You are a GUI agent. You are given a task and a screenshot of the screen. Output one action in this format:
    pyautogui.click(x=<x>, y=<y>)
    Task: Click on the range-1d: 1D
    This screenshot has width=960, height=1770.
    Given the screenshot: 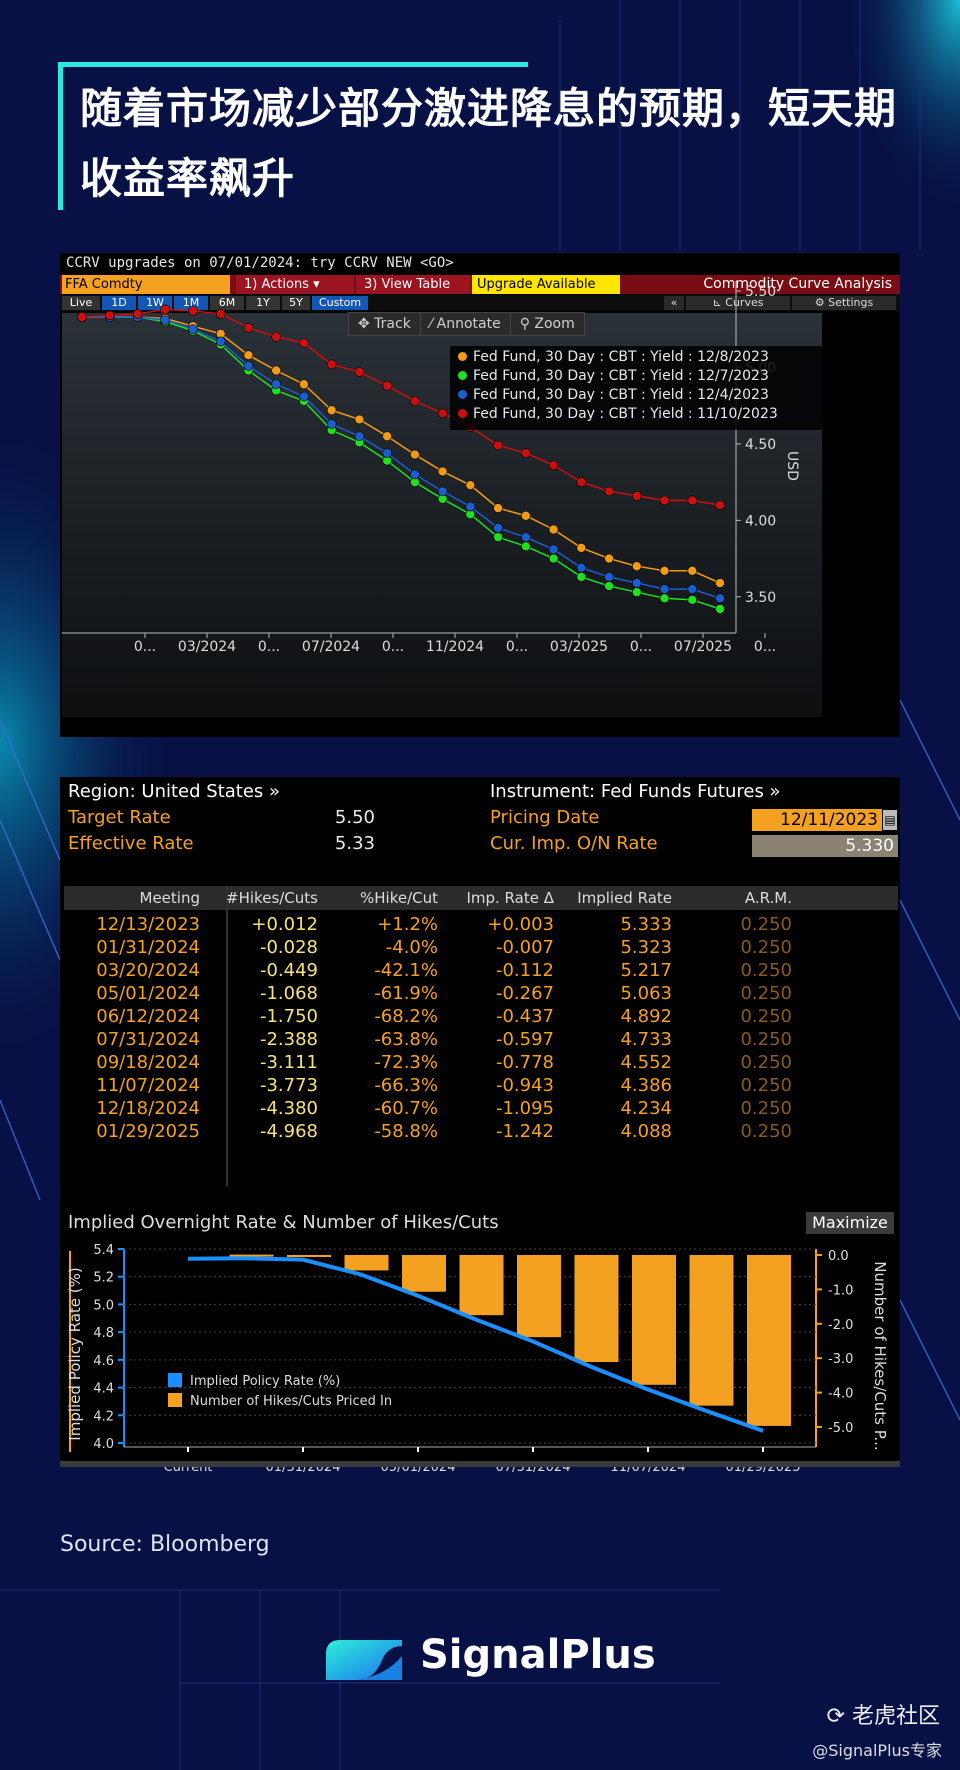 What is the action you would take?
    pyautogui.click(x=119, y=303)
    